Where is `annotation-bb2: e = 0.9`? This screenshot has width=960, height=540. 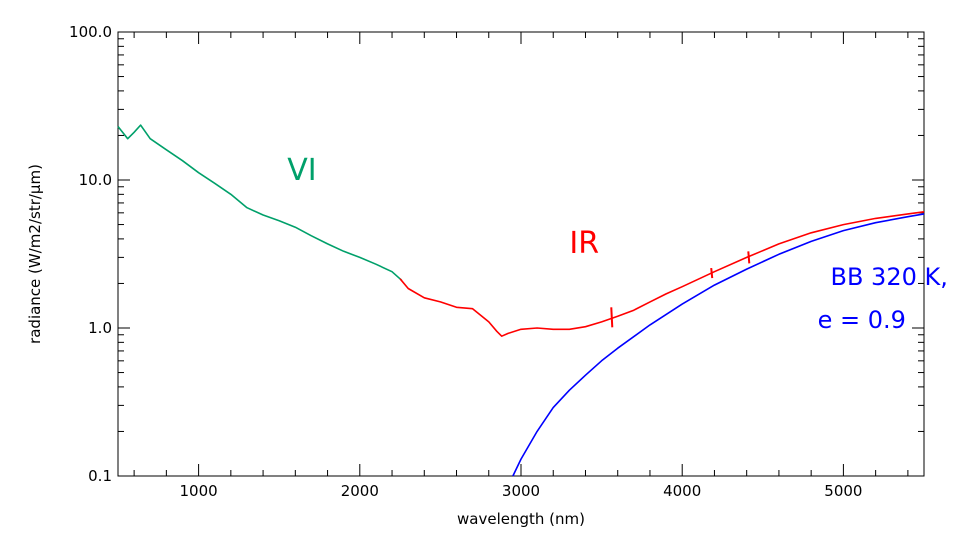 annotation-bb2: e = 0.9 is located at coordinates (862, 320).